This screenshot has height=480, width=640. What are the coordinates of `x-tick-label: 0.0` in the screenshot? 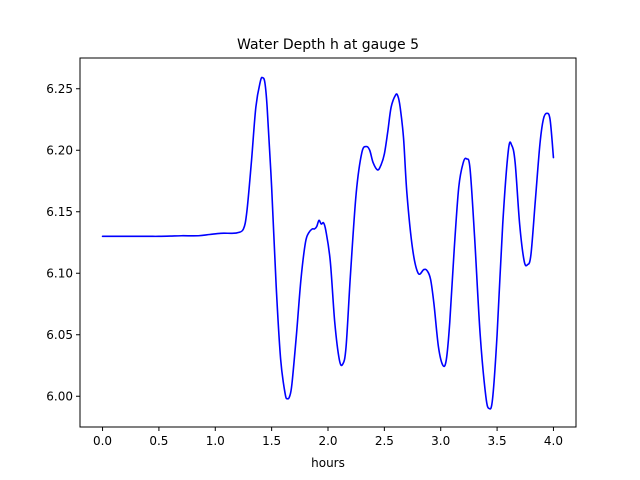 It's located at (102, 441).